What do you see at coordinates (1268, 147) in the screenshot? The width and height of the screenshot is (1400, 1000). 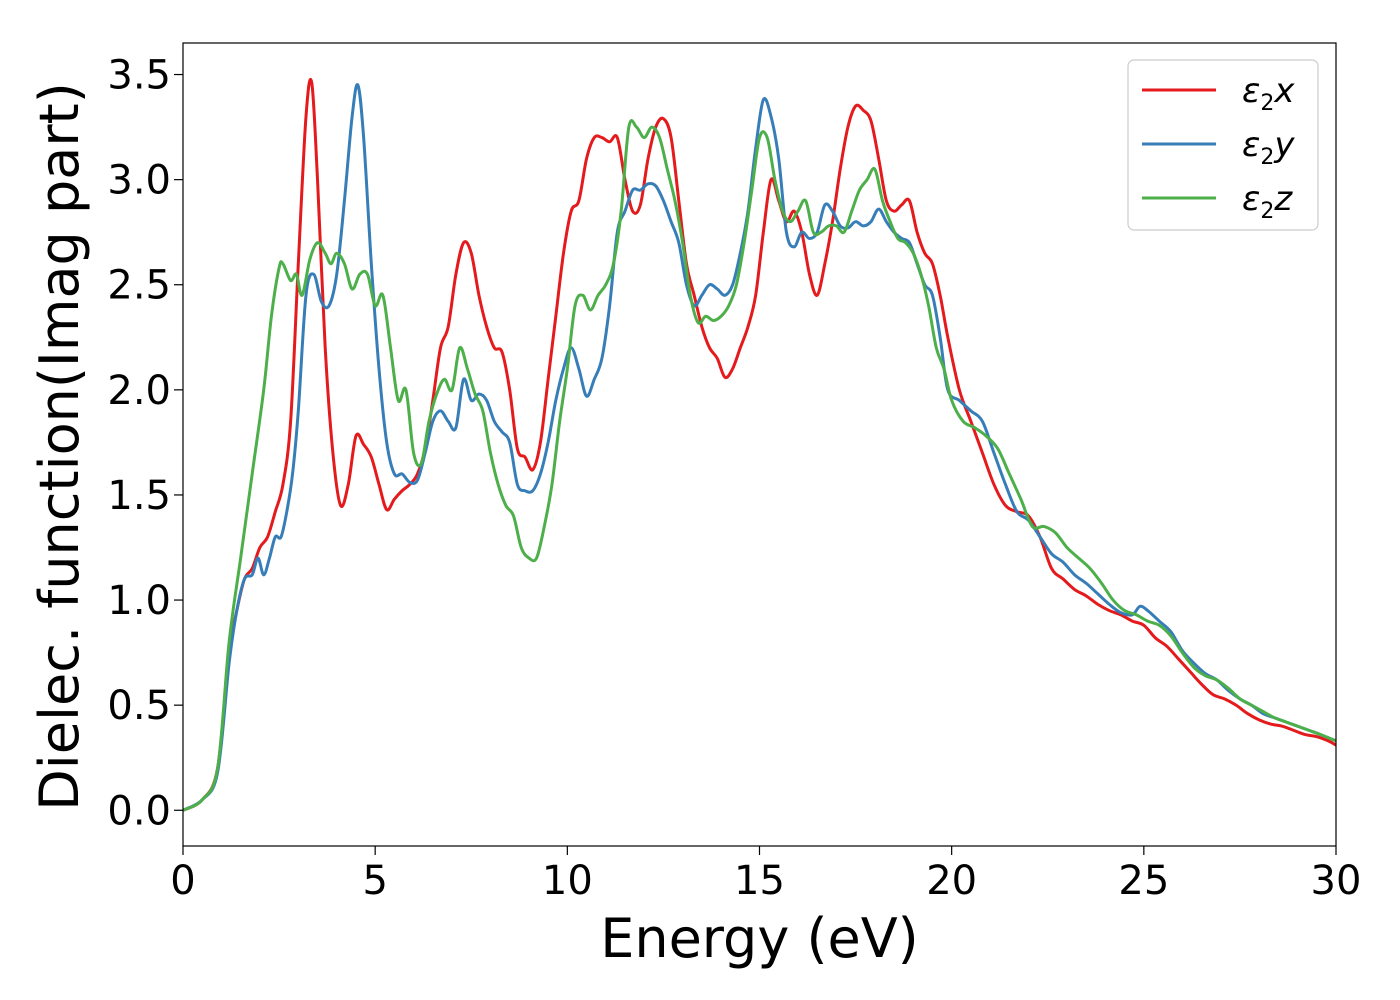 I see `legend-label: ε2y` at bounding box center [1268, 147].